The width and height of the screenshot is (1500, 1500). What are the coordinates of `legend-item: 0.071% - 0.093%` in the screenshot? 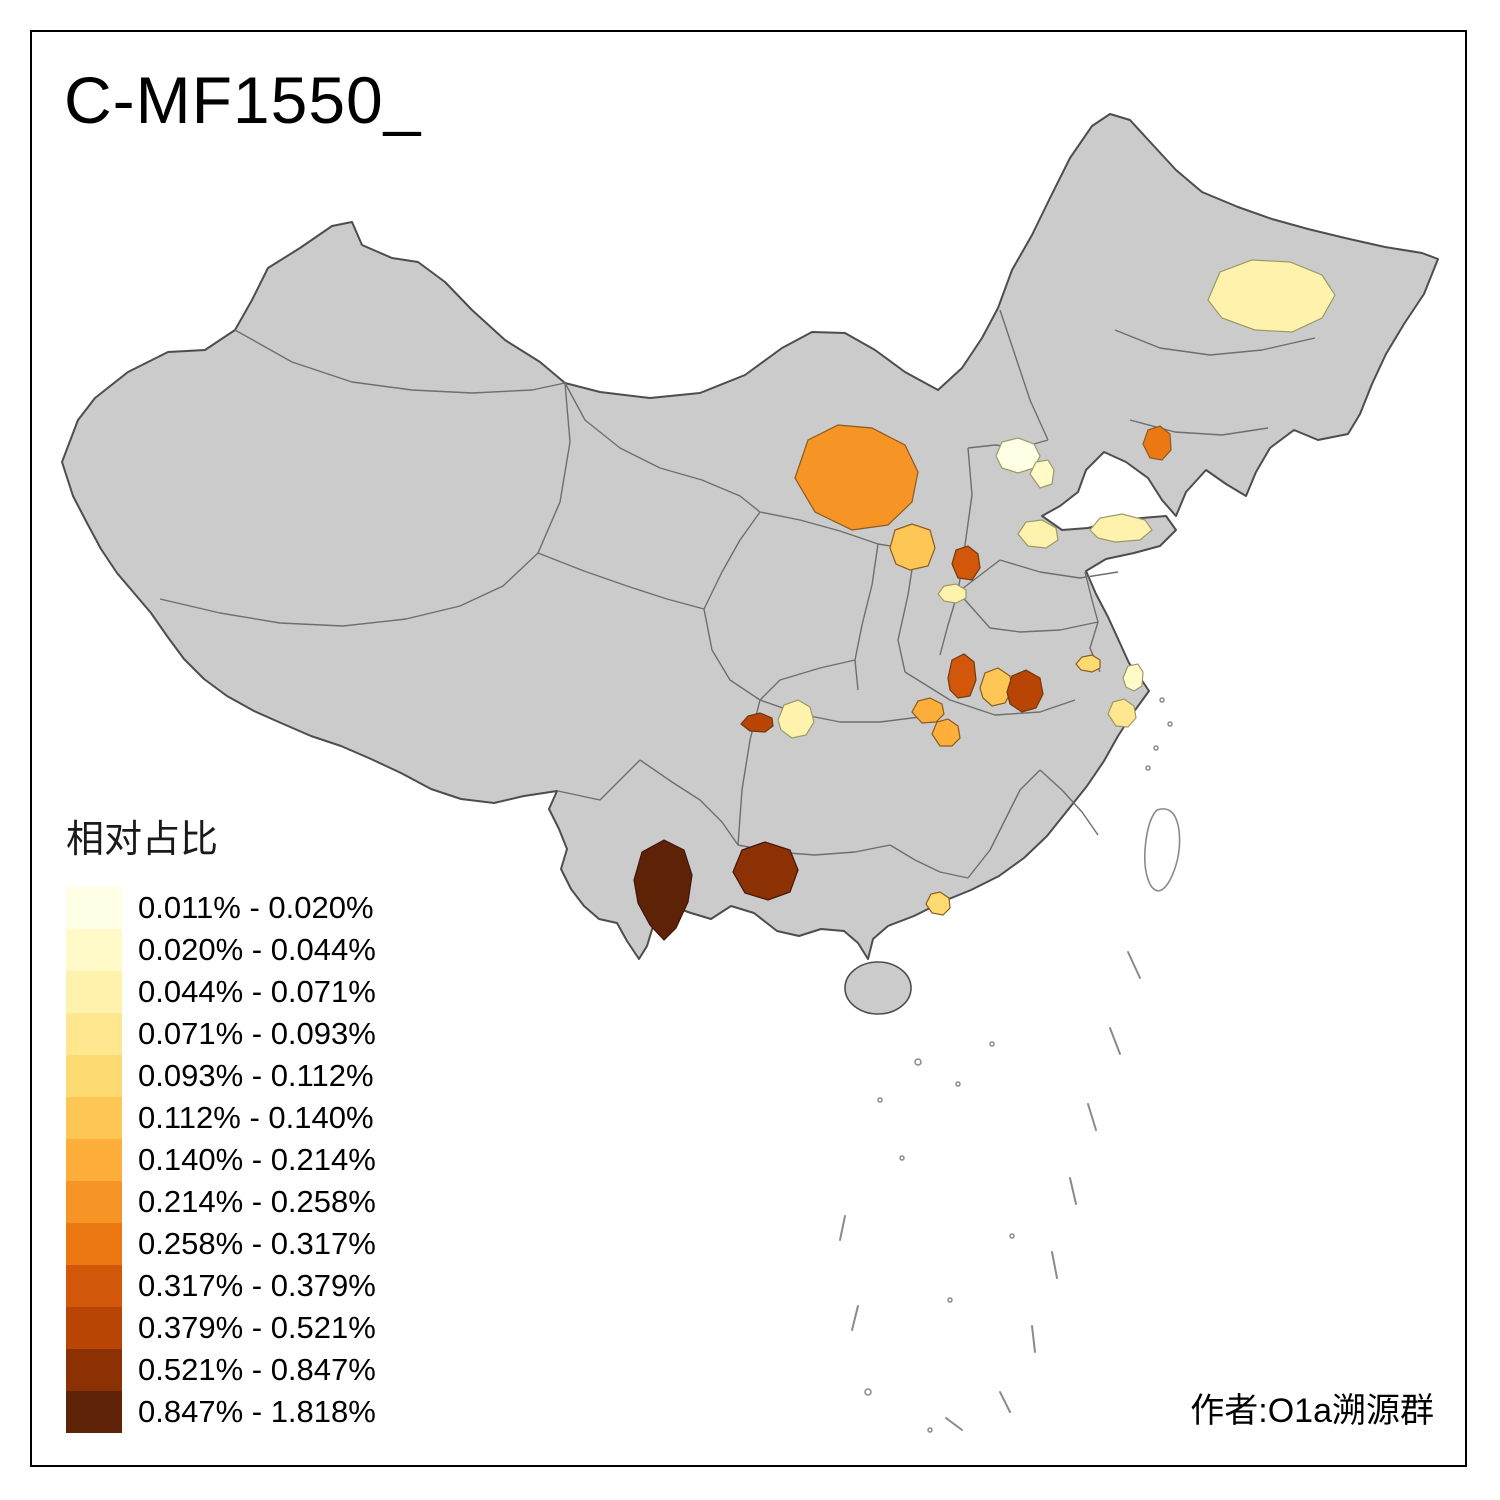 It's located at (221, 1034).